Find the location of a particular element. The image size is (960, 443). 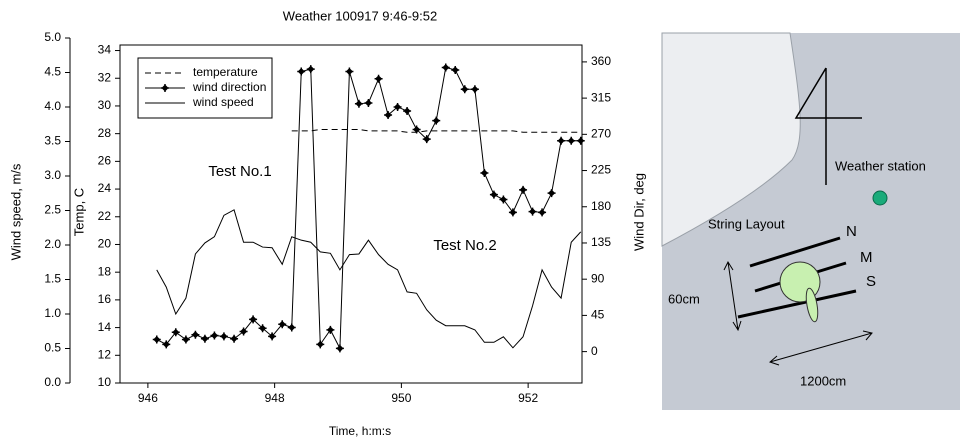

tick-label: 2.5 is located at coordinates (52, 210).